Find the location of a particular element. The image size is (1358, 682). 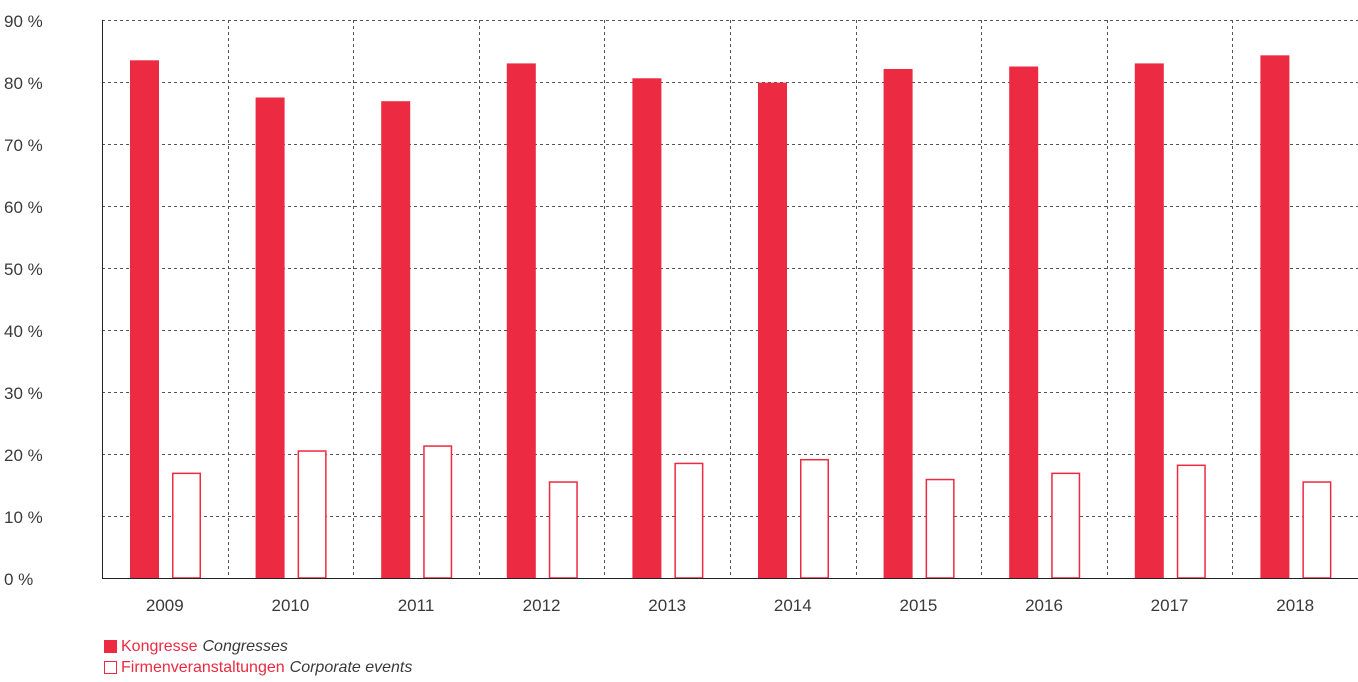

x-tick-label: 2011 is located at coordinates (416, 605).